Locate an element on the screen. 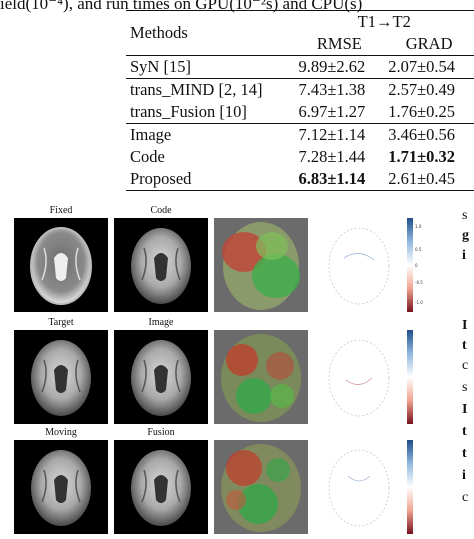  group-header-t1-t2: T1→T2 is located at coordinates (384, 21).